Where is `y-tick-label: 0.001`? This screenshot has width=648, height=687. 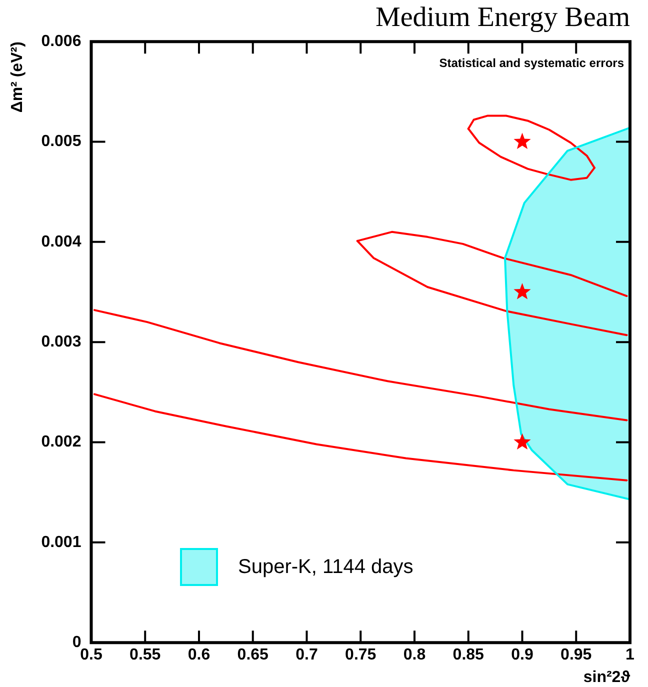
y-tick-label: 0.001 is located at coordinates (61, 542).